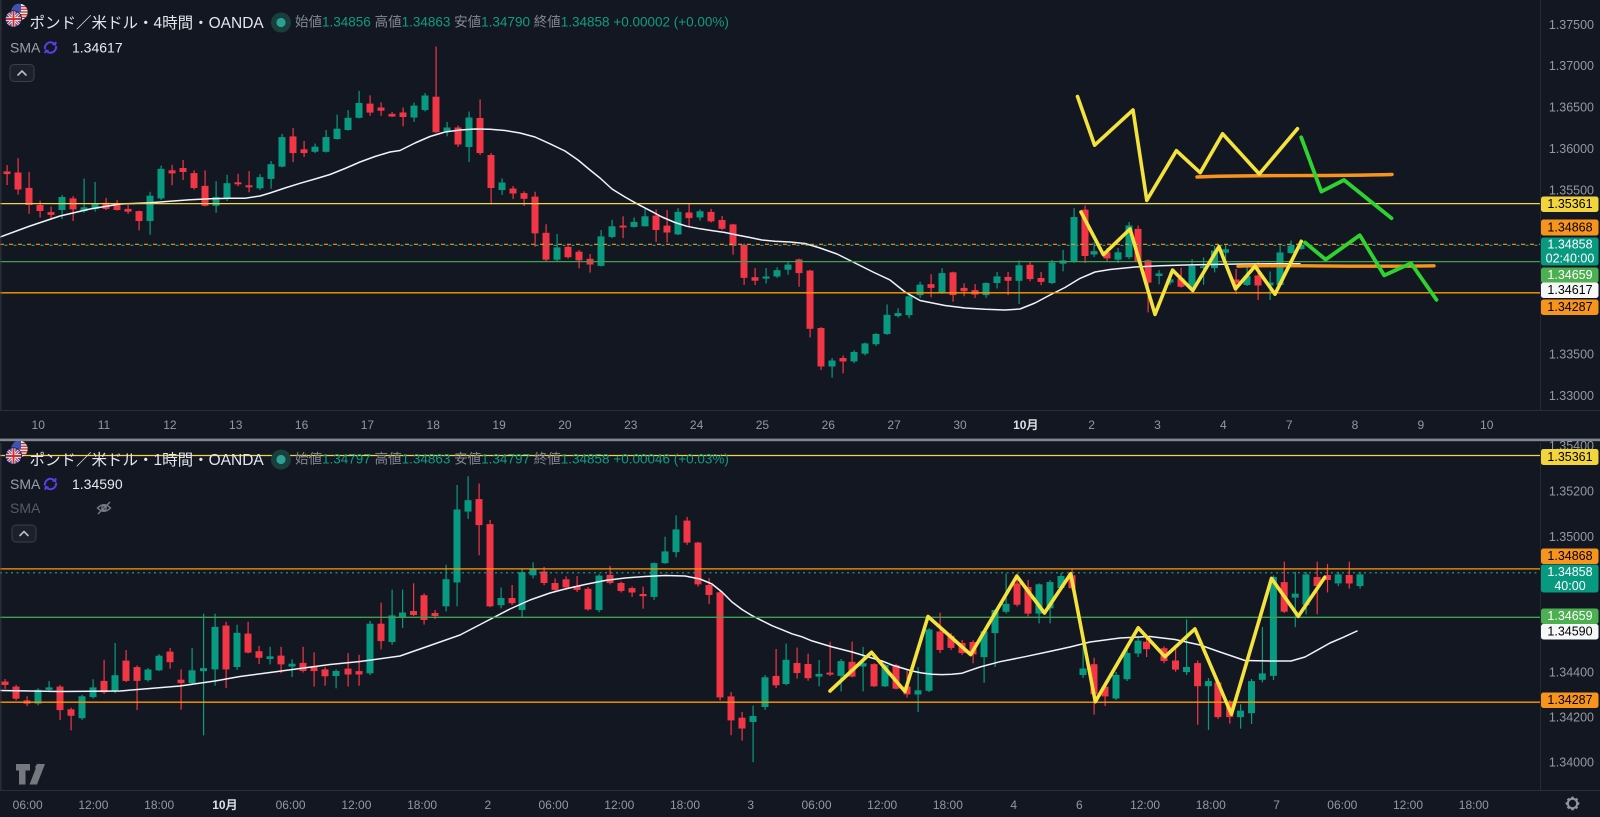 This screenshot has width=1600, height=817. Describe the element at coordinates (1571, 25) in the screenshot. I see `svg-text: 1.37500` at that location.